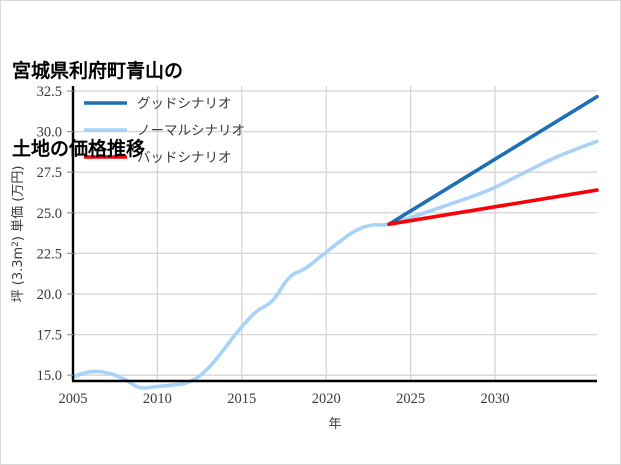 The image size is (621, 465). I want to click on x-tick-label: 2005, so click(73, 399).